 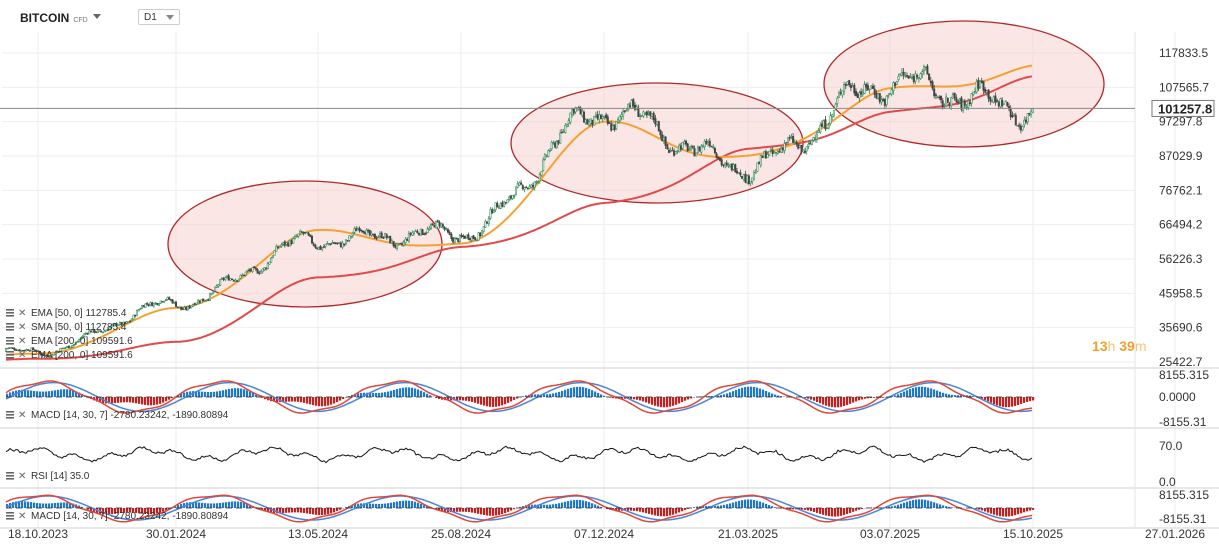 What do you see at coordinates (159, 17) in the screenshot?
I see `timeframe-select: D1` at bounding box center [159, 17].